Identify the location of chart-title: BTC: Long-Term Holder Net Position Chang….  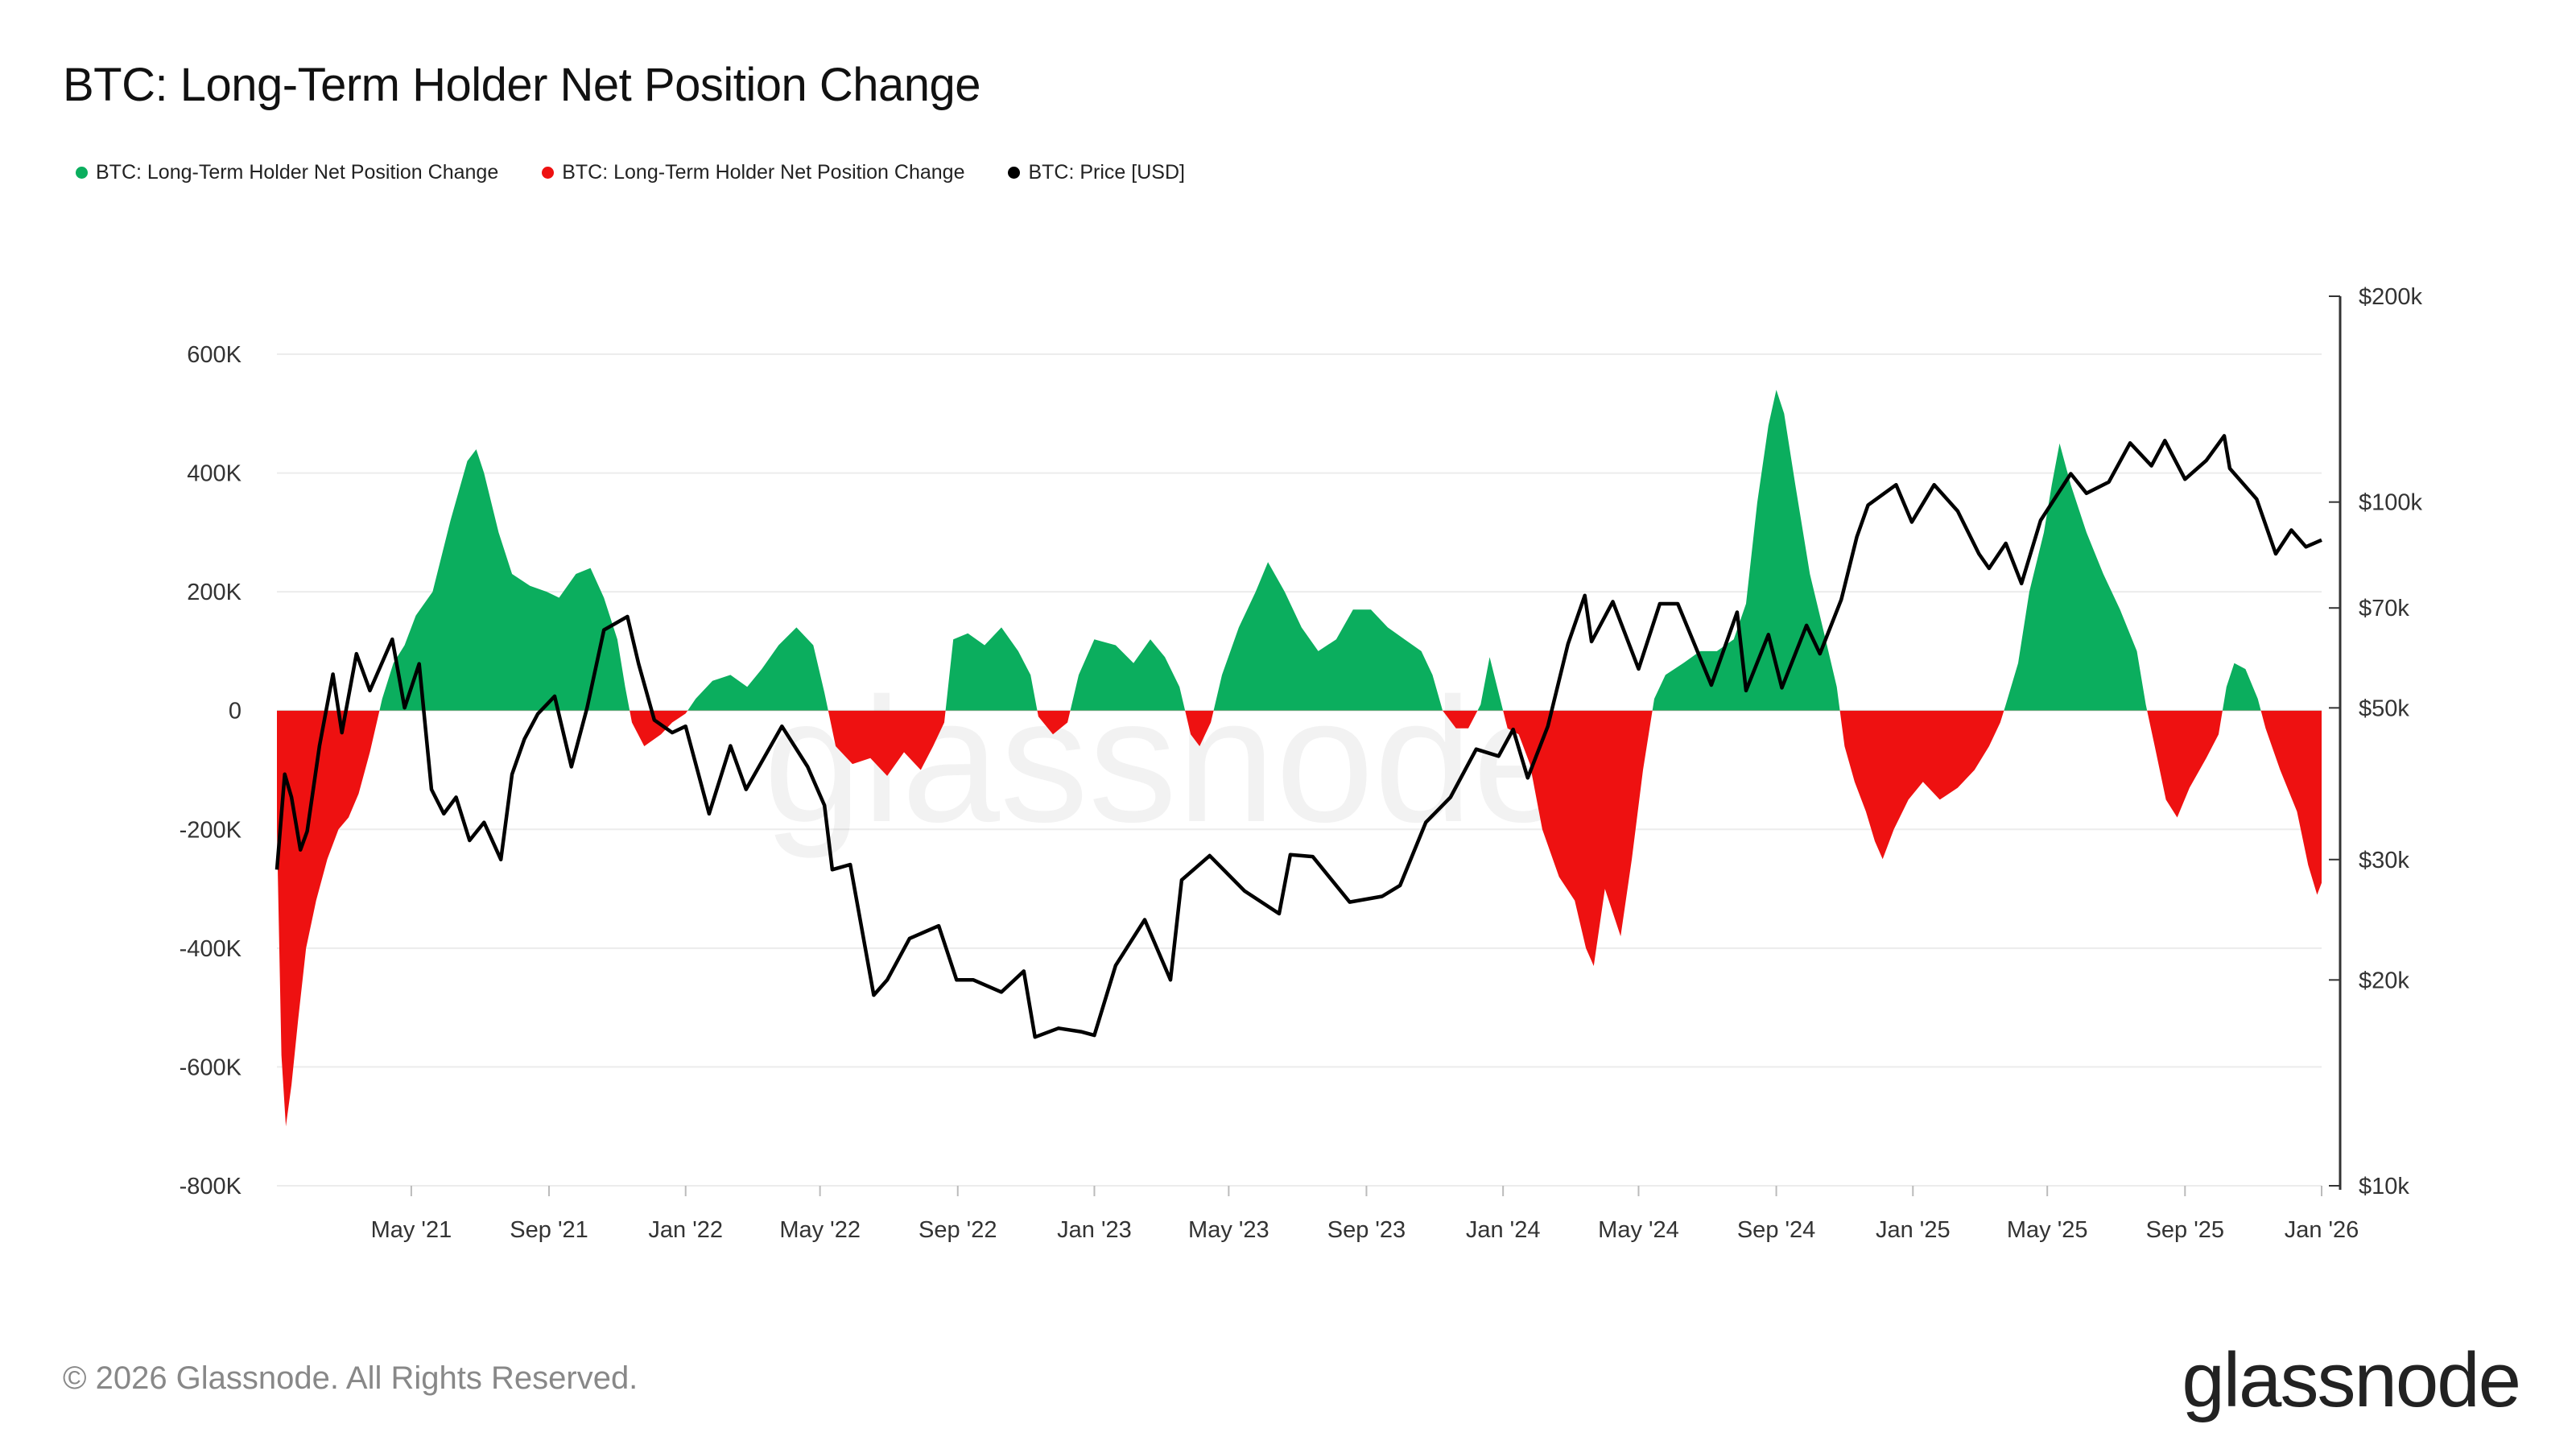
(522, 85).